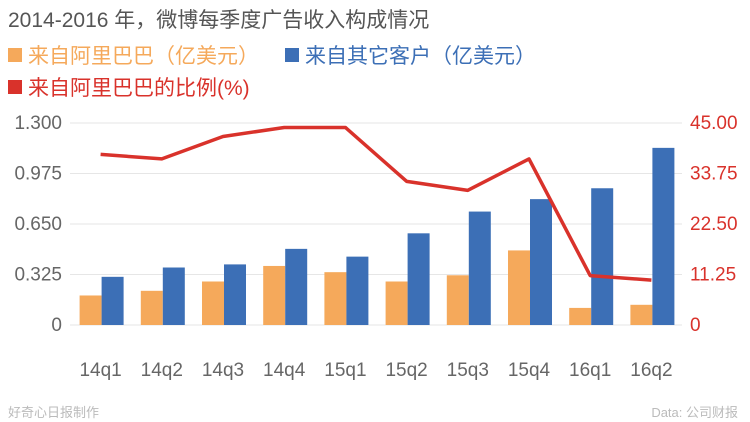  Describe the element at coordinates (15, 55) in the screenshot. I see `legend-swatch-alibaba` at that location.